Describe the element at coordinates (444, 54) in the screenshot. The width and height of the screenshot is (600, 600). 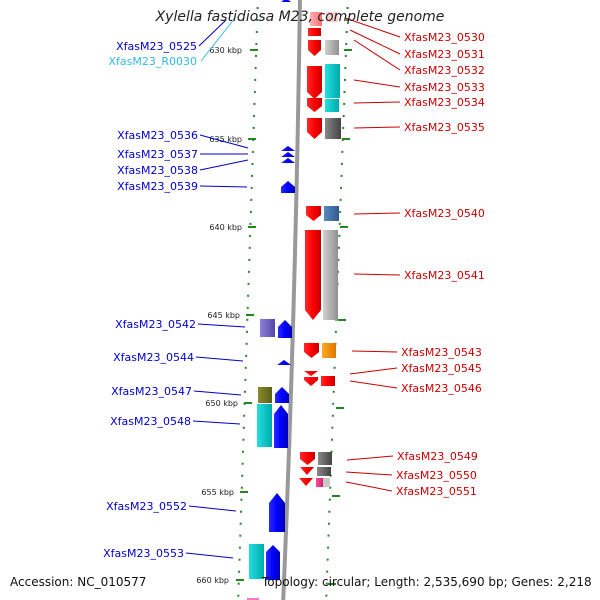
I see `gene-label-0531: XfasM23_0531` at that location.